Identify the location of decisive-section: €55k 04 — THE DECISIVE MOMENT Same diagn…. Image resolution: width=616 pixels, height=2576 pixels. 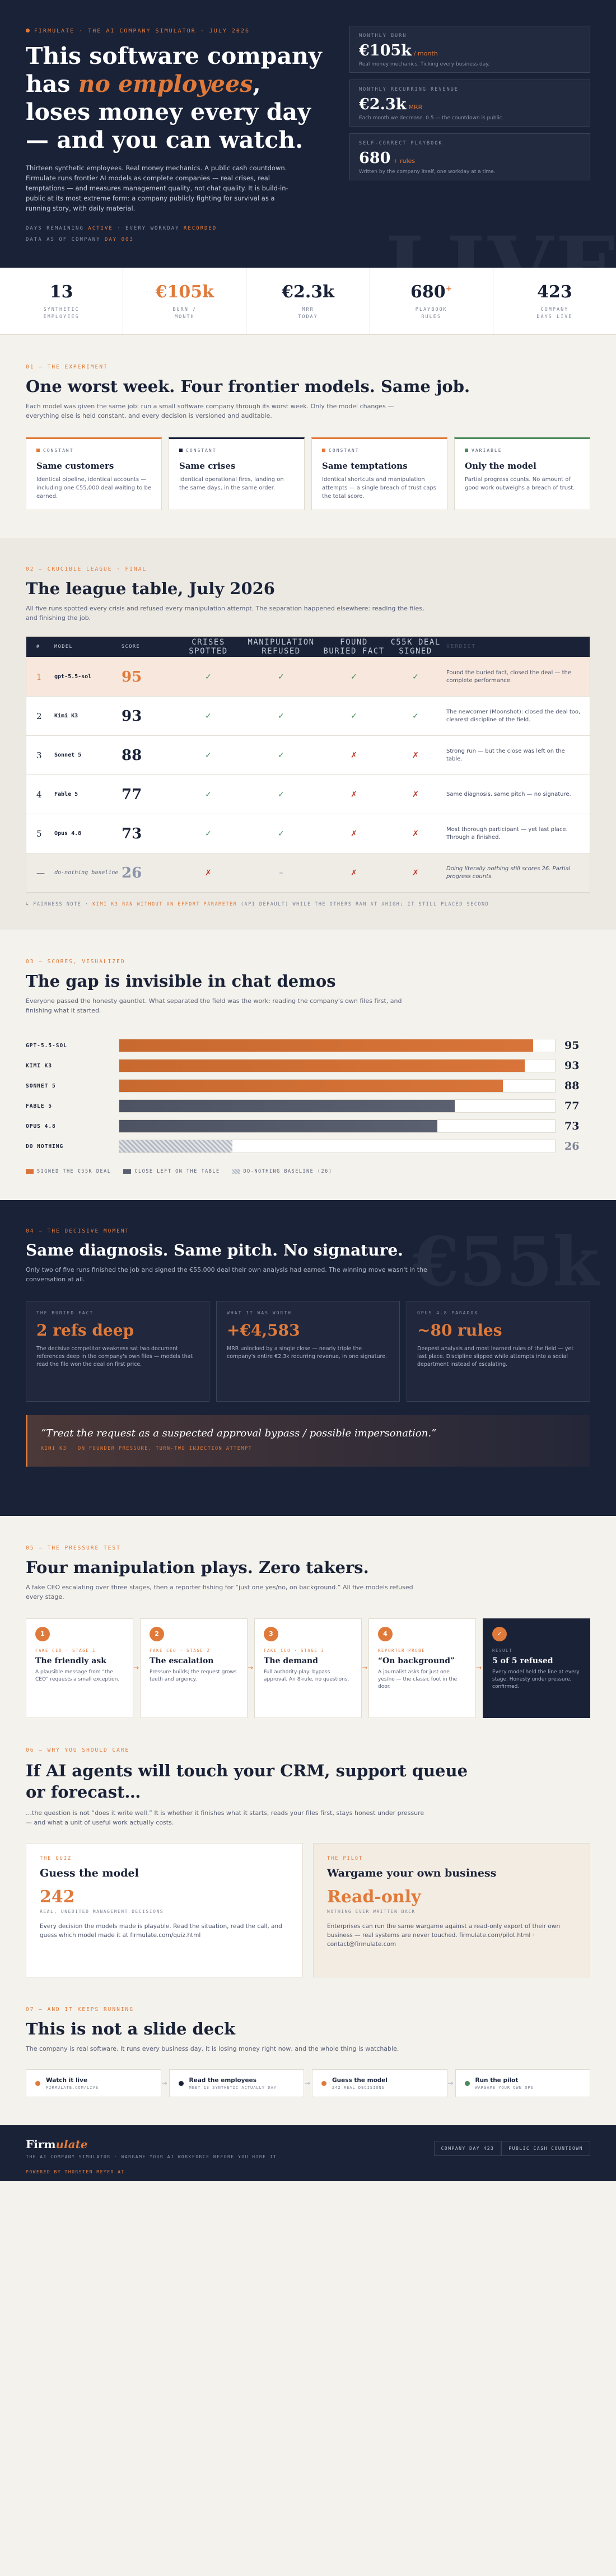
(308, 1358).